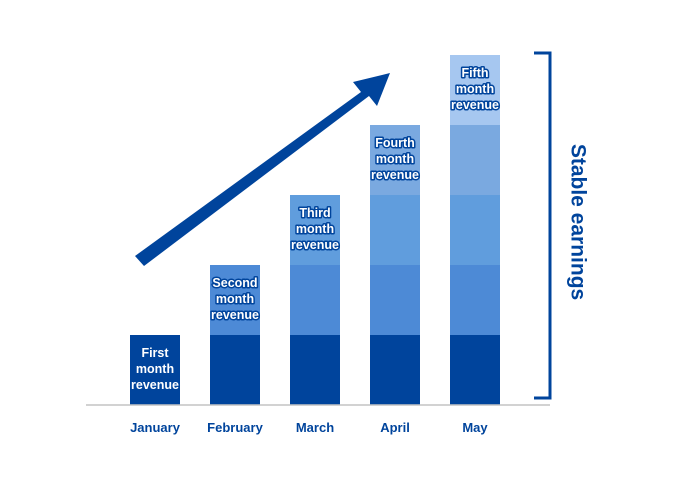  I want to click on trend-arrow-icon, so click(262, 169).